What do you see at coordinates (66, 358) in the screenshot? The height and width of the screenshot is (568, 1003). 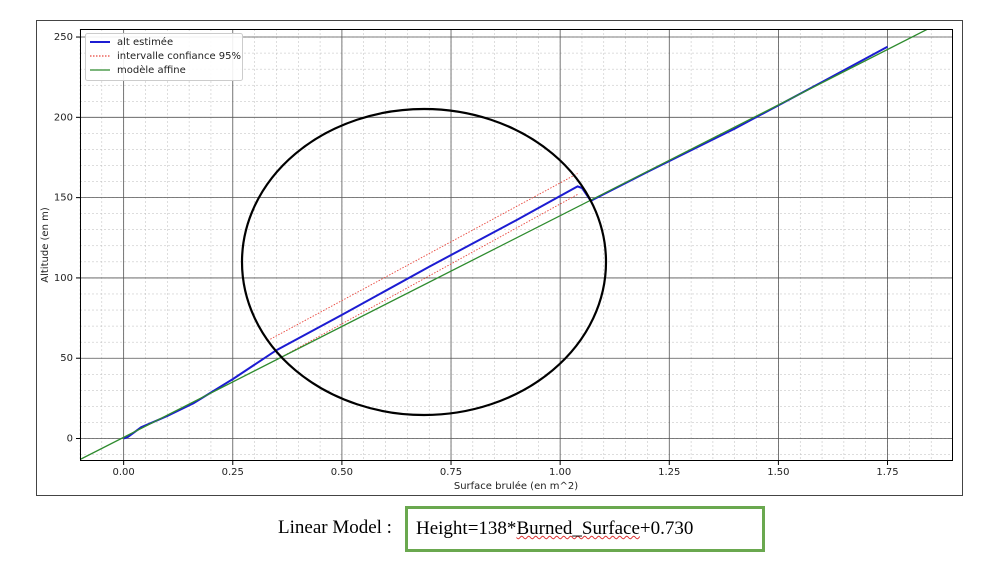 I see `y-tick-label: 50` at bounding box center [66, 358].